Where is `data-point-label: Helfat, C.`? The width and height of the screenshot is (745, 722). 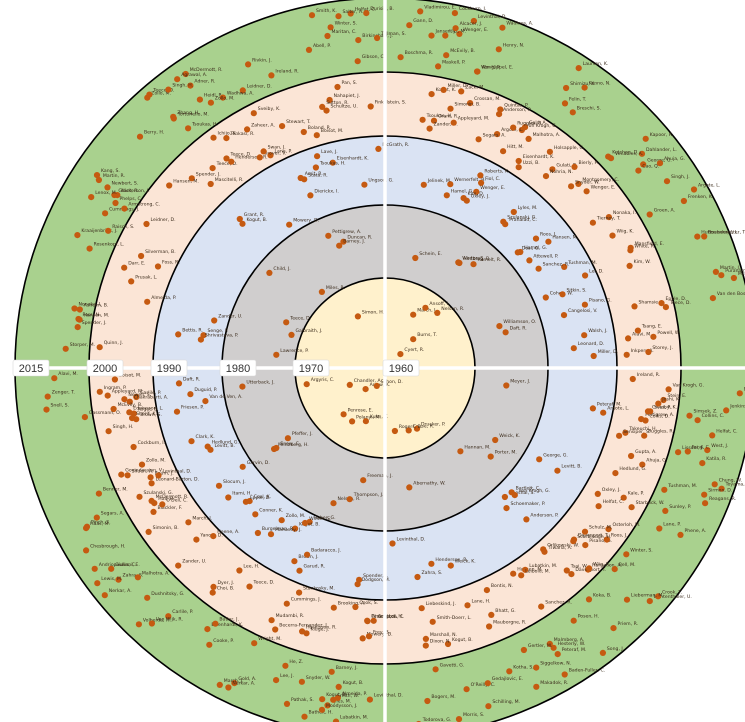
data-point-label: Helfat, C. is located at coordinates (613, 502).